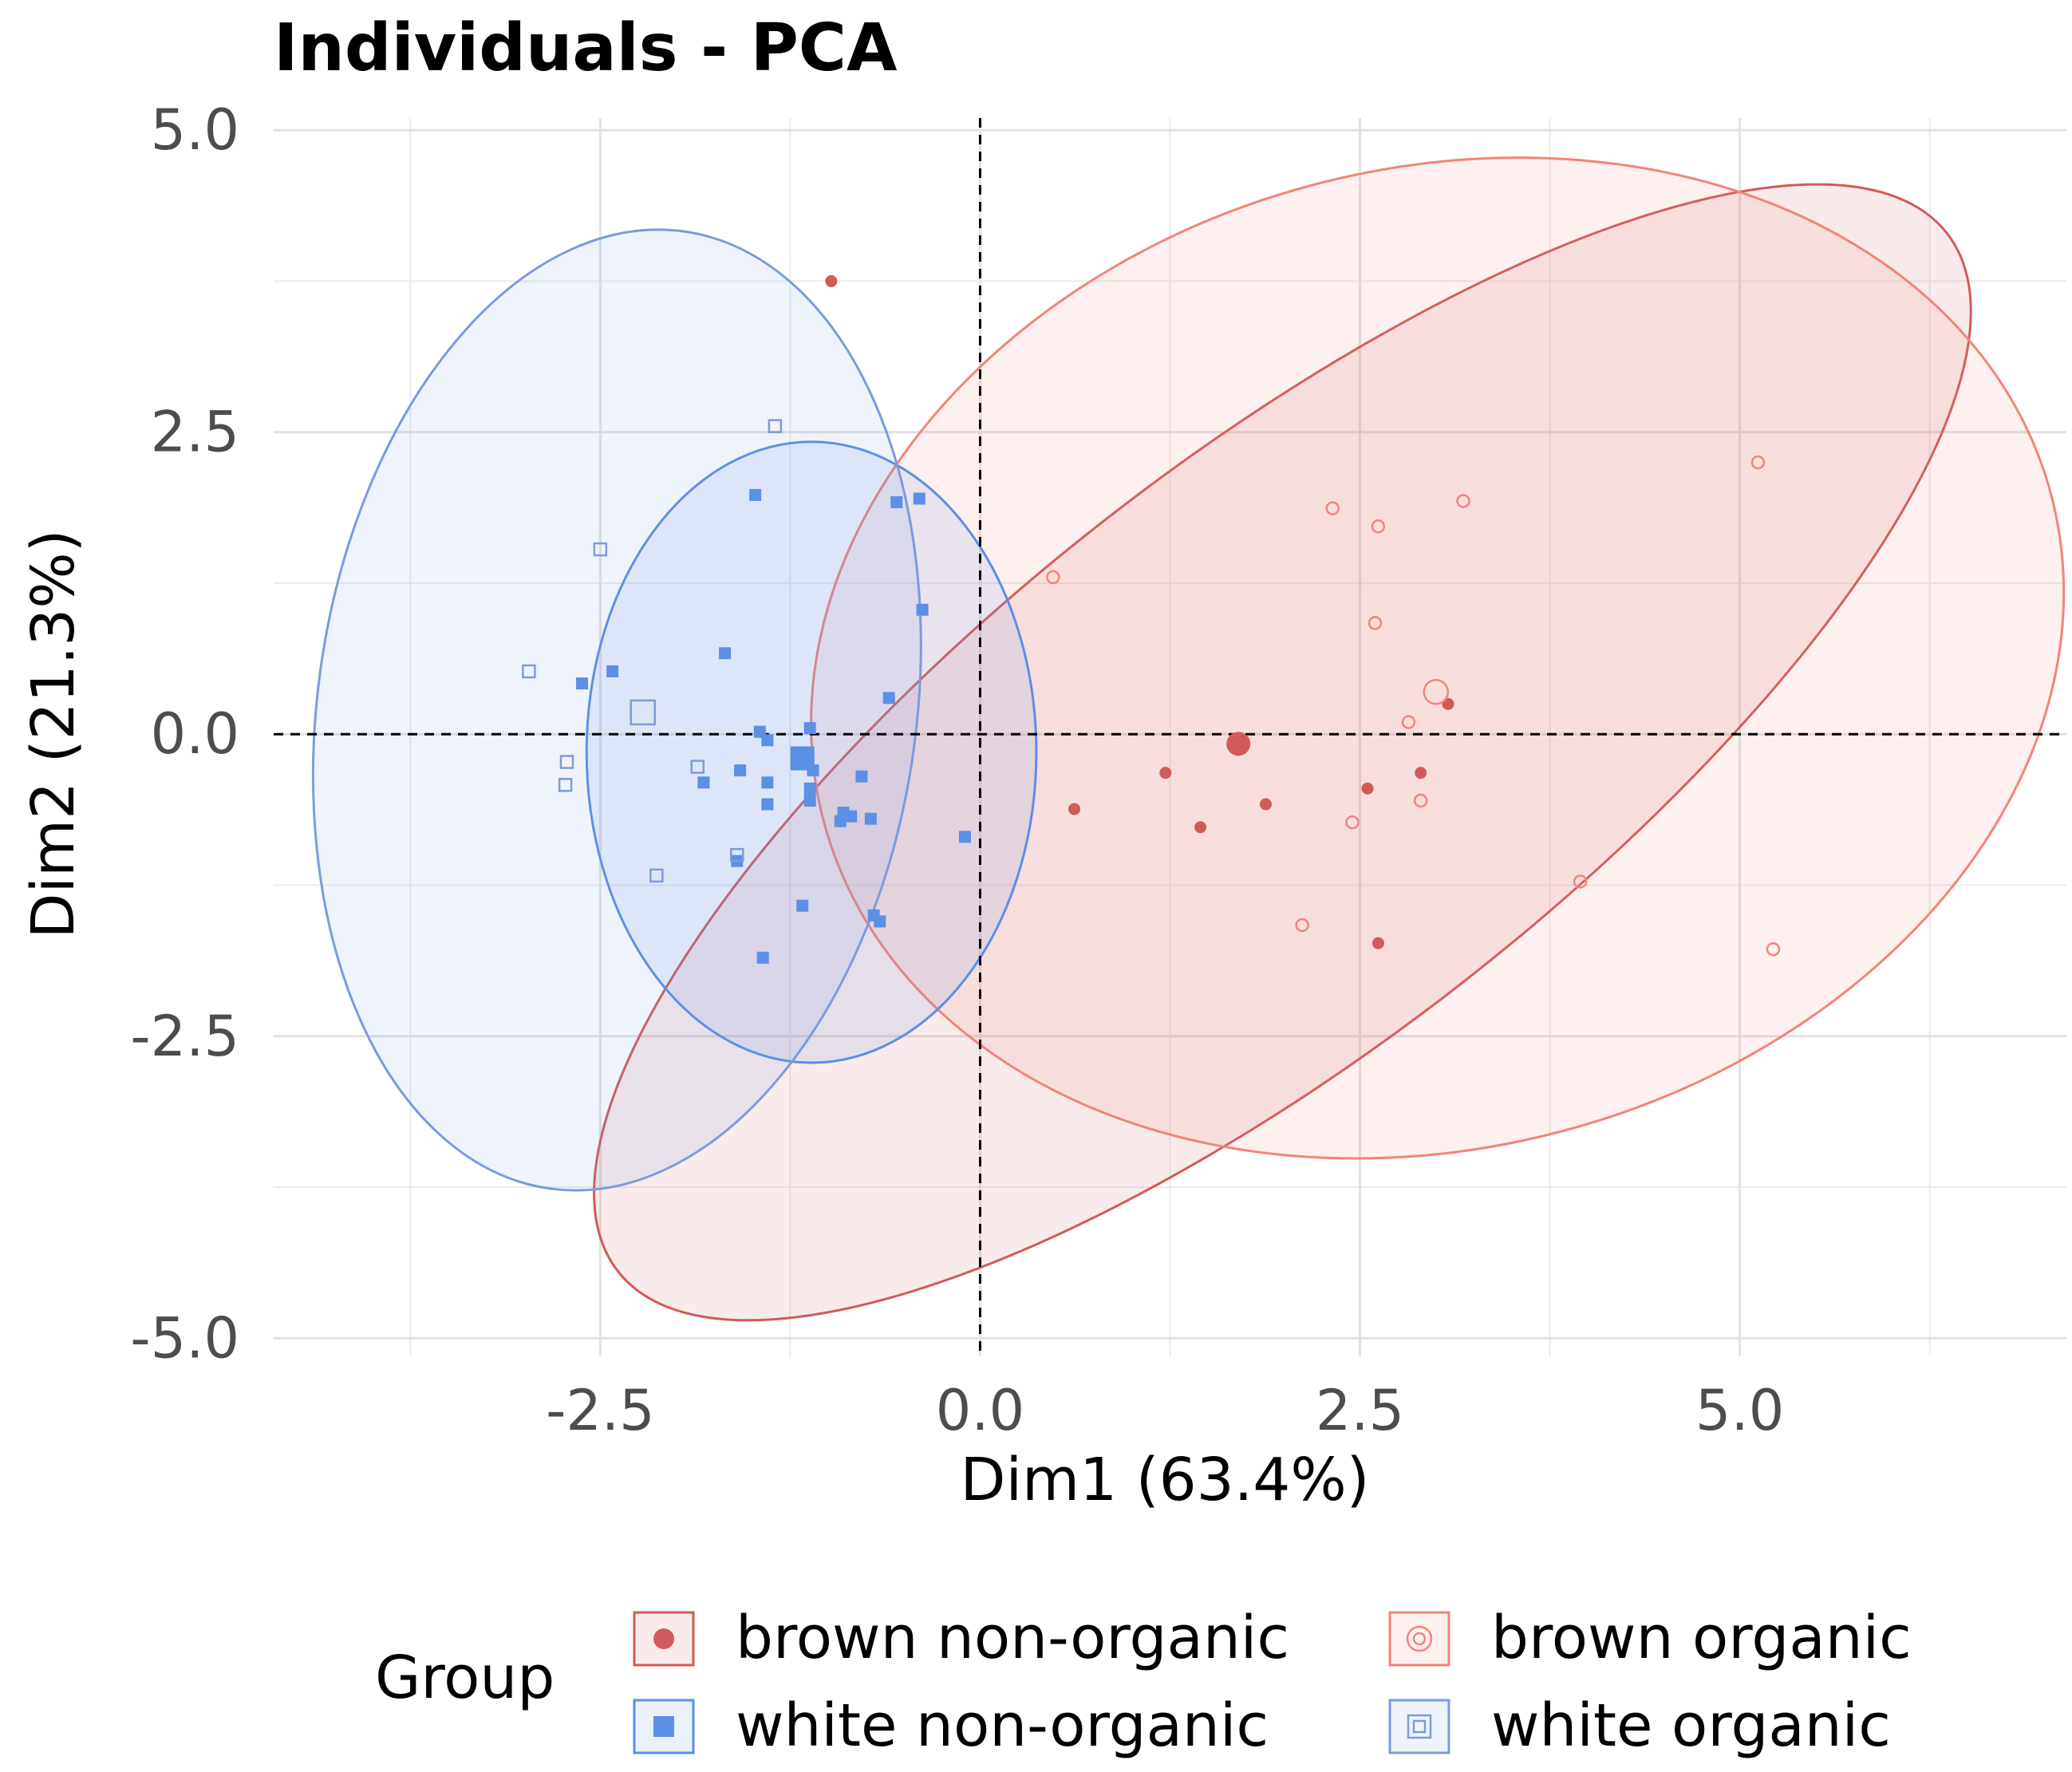  What do you see at coordinates (465, 1678) in the screenshot?
I see `legend-title: Group` at bounding box center [465, 1678].